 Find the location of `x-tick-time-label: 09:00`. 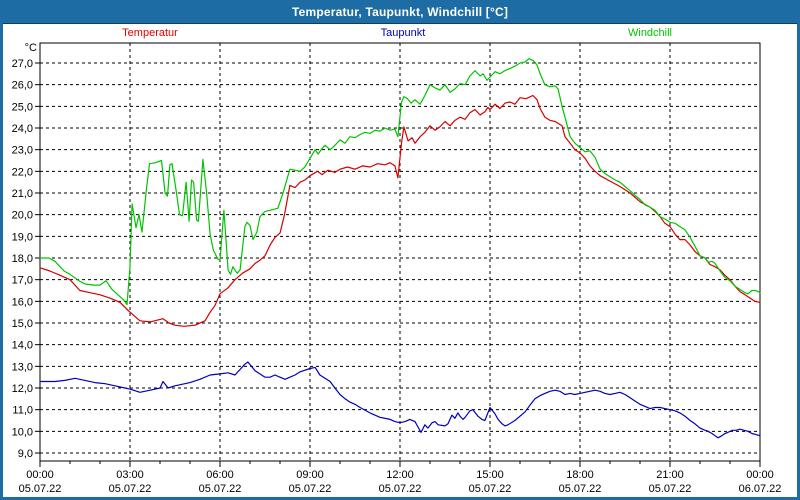

x-tick-time-label: 09:00 is located at coordinates (310, 475).